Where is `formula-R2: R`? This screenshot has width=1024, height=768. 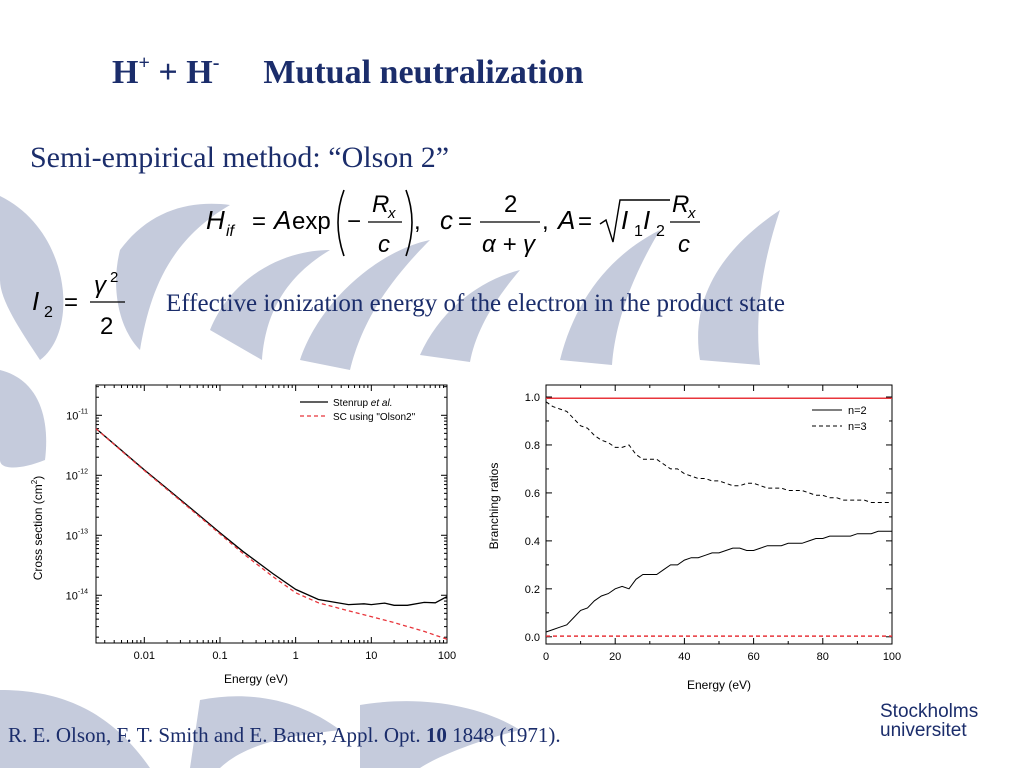 formula-R2: R is located at coordinates (680, 204).